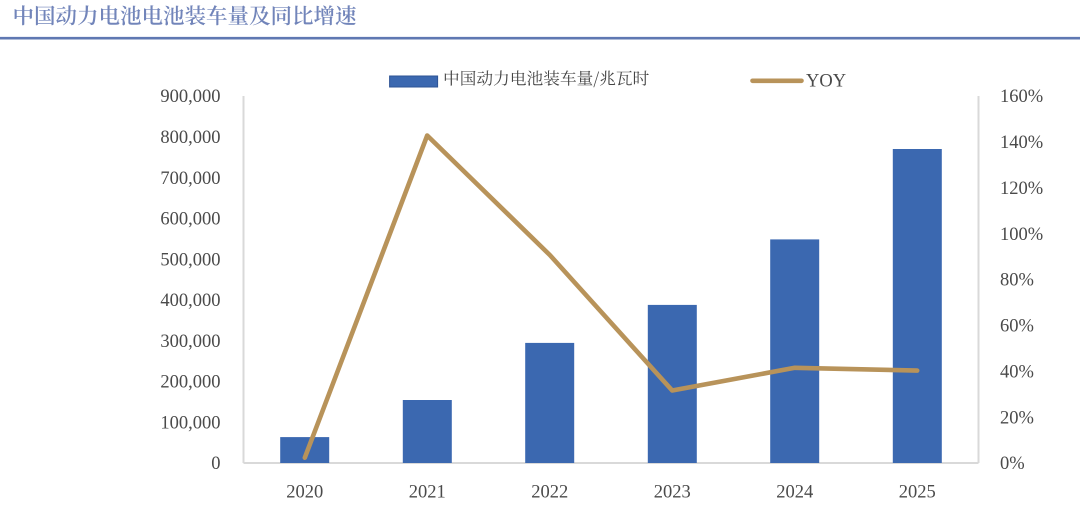  What do you see at coordinates (304, 493) in the screenshot?
I see `svg-text: 2020` at bounding box center [304, 493].